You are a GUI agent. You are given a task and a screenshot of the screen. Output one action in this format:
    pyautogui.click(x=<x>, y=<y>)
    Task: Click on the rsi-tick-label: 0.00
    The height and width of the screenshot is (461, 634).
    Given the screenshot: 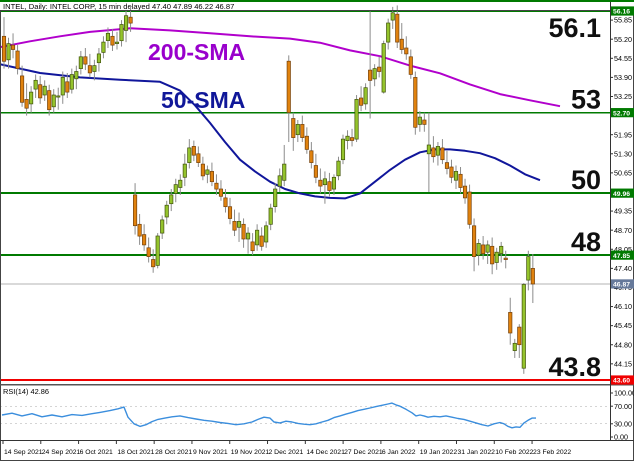 What is the action you would take?
    pyautogui.click(x=621, y=437)
    